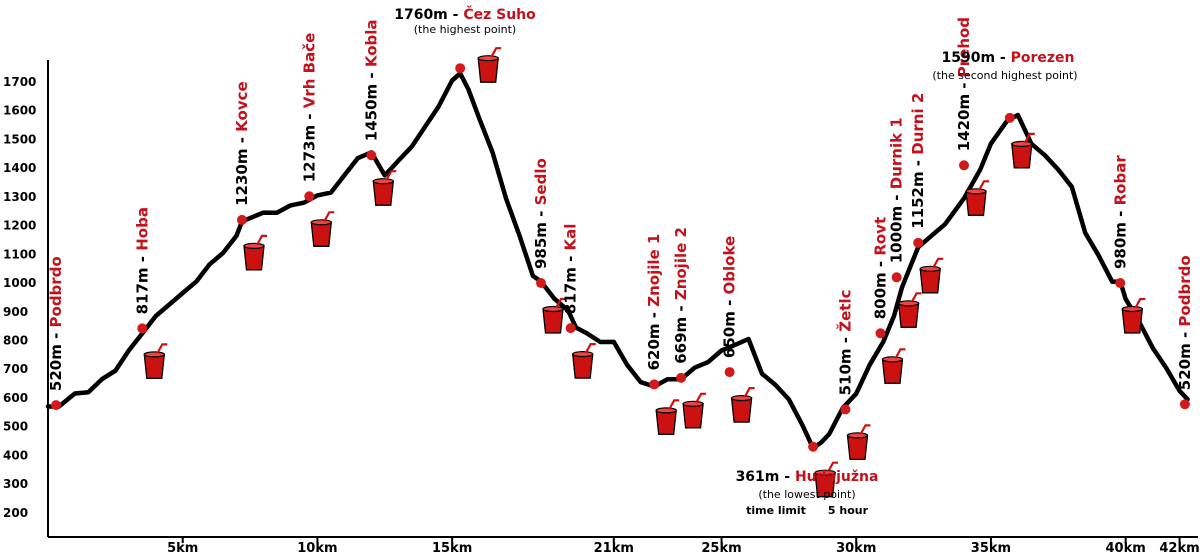 This screenshot has width=1200, height=555. What do you see at coordinates (142, 283) in the screenshot?
I see `station-altitude: 817m -` at bounding box center [142, 283].